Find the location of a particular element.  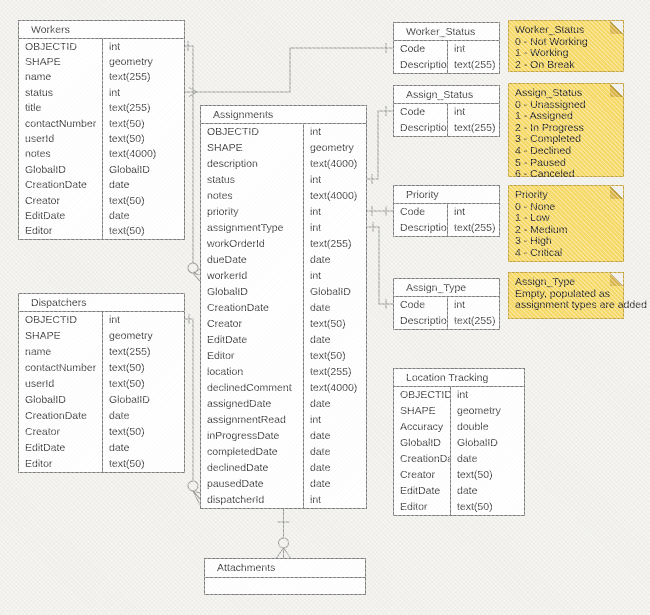

field-name: OBJECTID is located at coordinates (61, 47).